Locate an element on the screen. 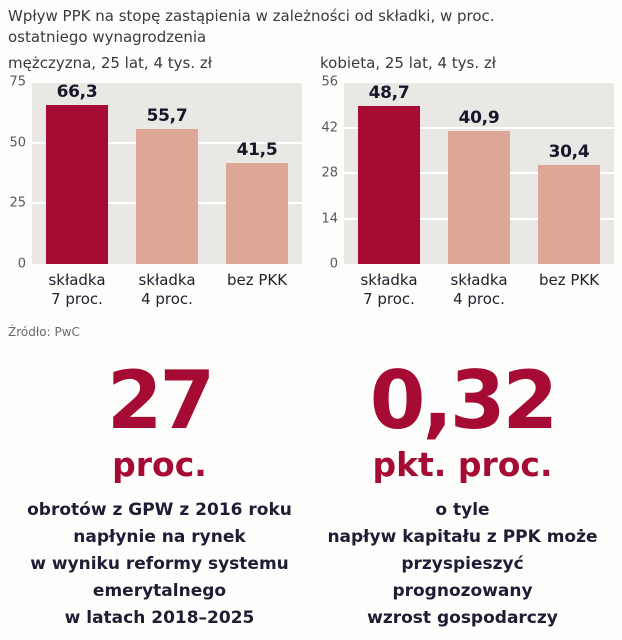  bar-value-label: 40,9 is located at coordinates (479, 118).